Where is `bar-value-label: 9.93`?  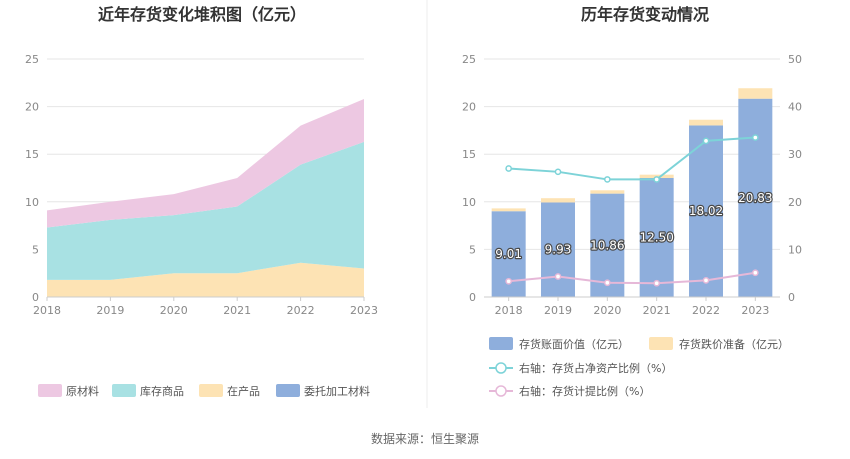
bar-value-label: 9.93 is located at coordinates (558, 250).